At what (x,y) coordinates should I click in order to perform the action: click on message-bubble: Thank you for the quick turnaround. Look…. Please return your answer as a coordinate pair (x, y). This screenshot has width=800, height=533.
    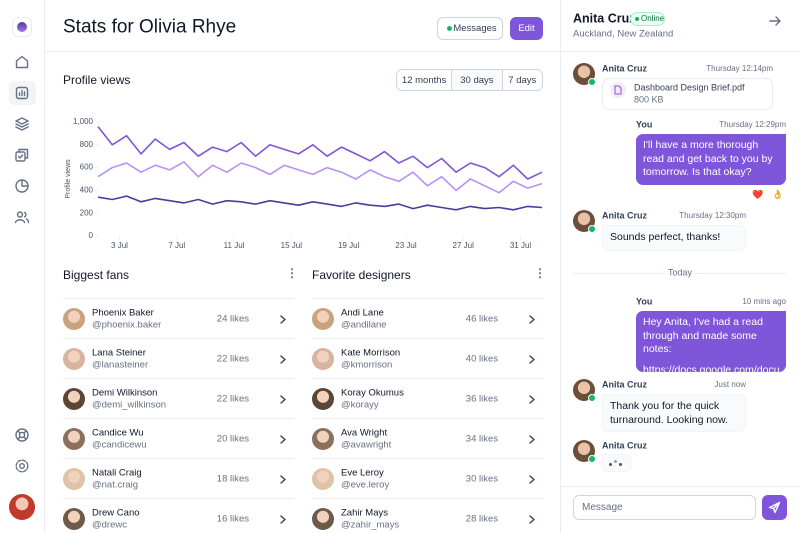
    Looking at the image, I should click on (674, 413).